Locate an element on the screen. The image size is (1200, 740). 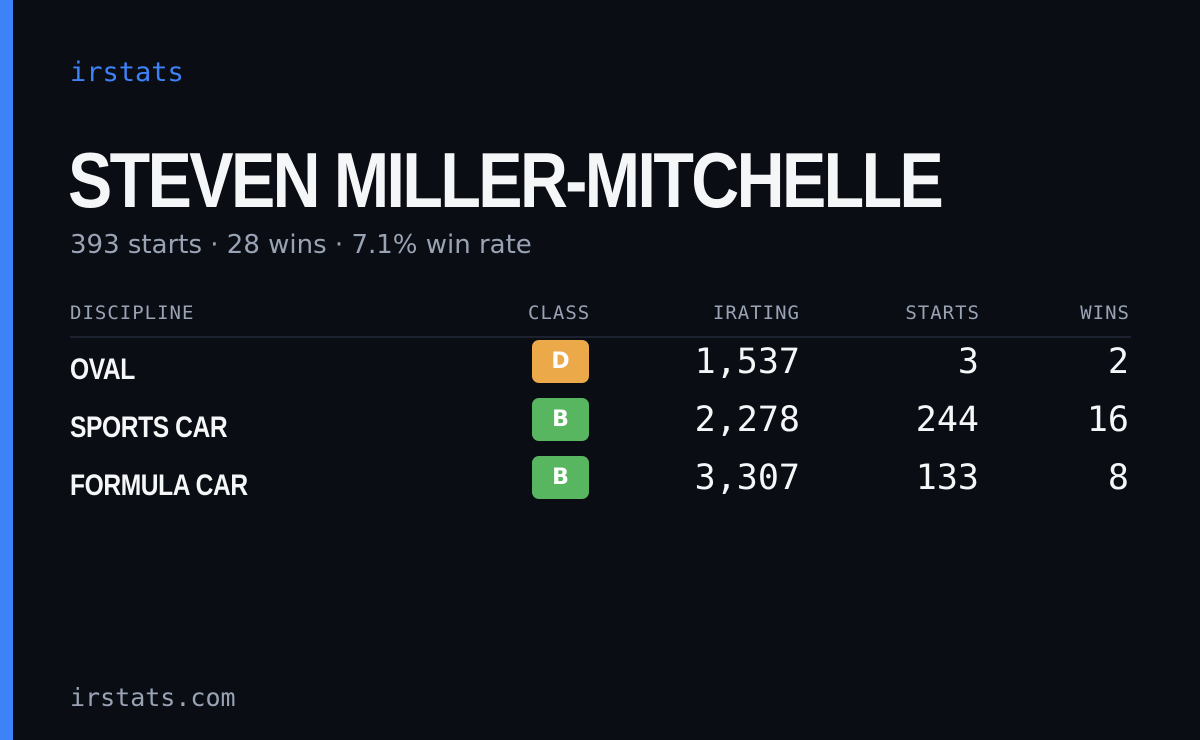
discipline-name: OVAL is located at coordinates (102, 369).